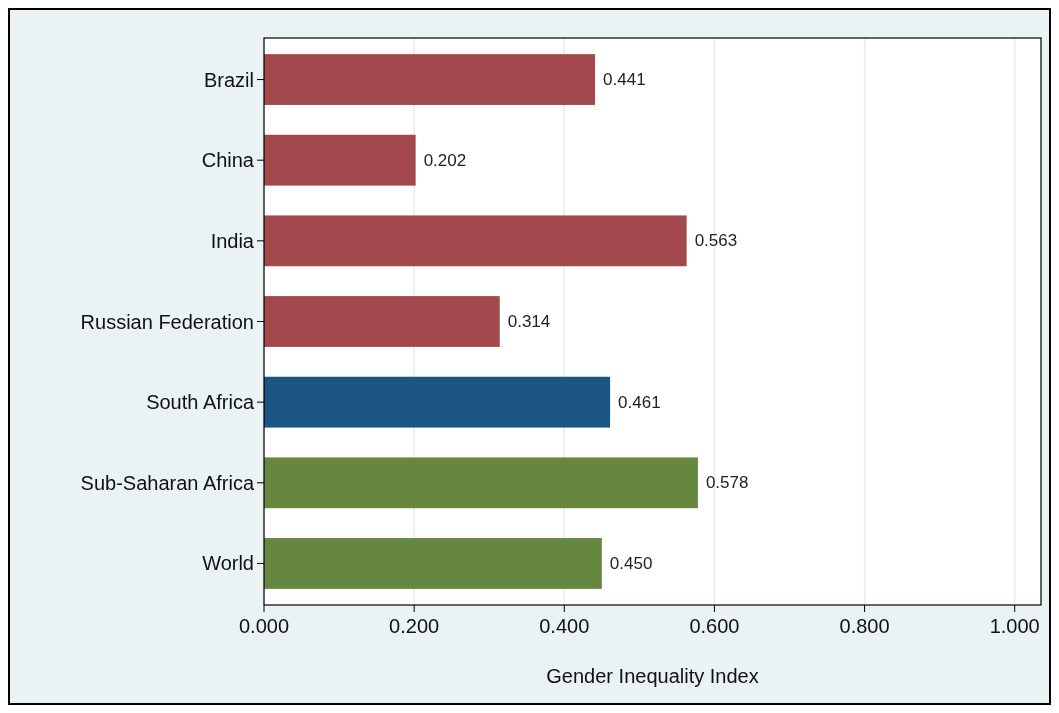 The width and height of the screenshot is (1059, 713). Describe the element at coordinates (445, 160) in the screenshot. I see `data-label: 0.202` at that location.